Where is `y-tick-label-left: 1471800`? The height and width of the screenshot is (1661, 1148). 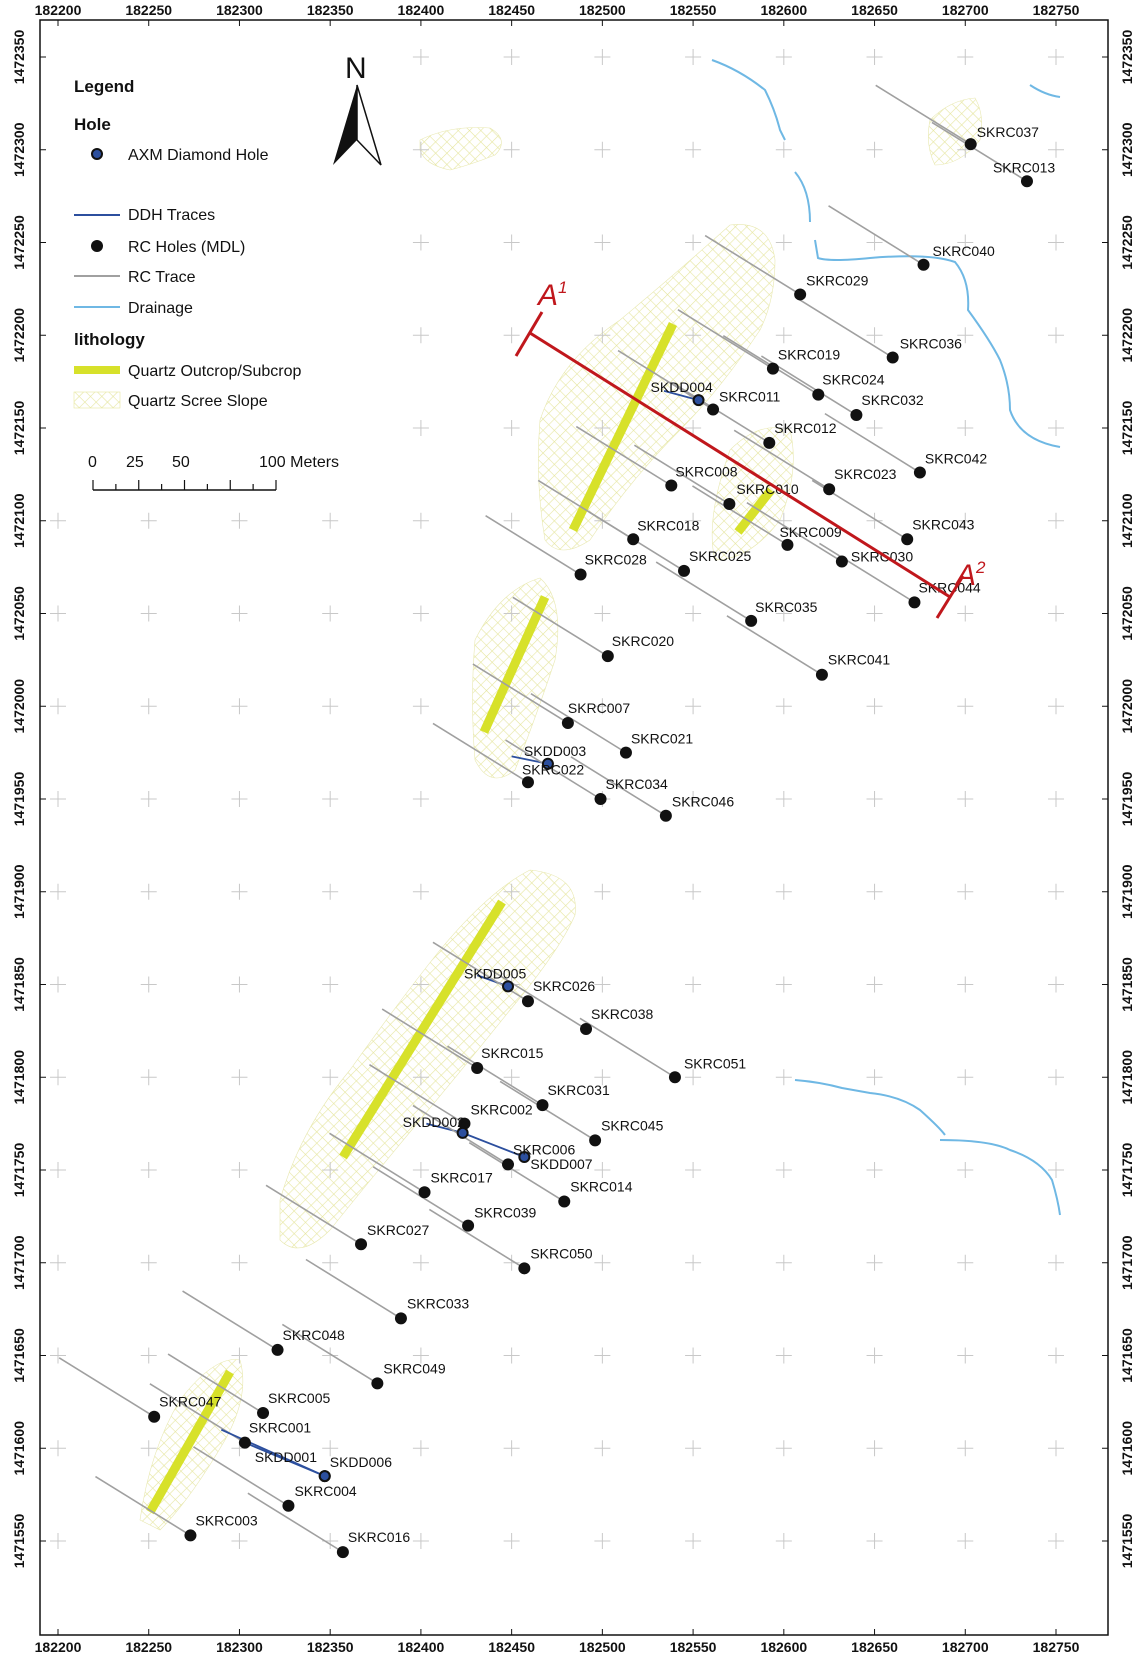 y-tick-label-left: 1471800 is located at coordinates (19, 1077).